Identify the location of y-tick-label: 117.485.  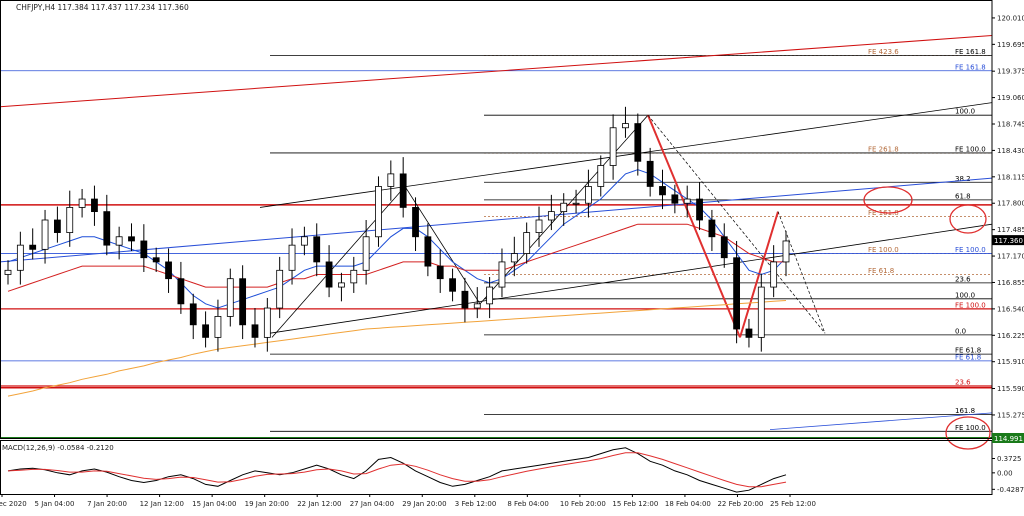
(1010, 230).